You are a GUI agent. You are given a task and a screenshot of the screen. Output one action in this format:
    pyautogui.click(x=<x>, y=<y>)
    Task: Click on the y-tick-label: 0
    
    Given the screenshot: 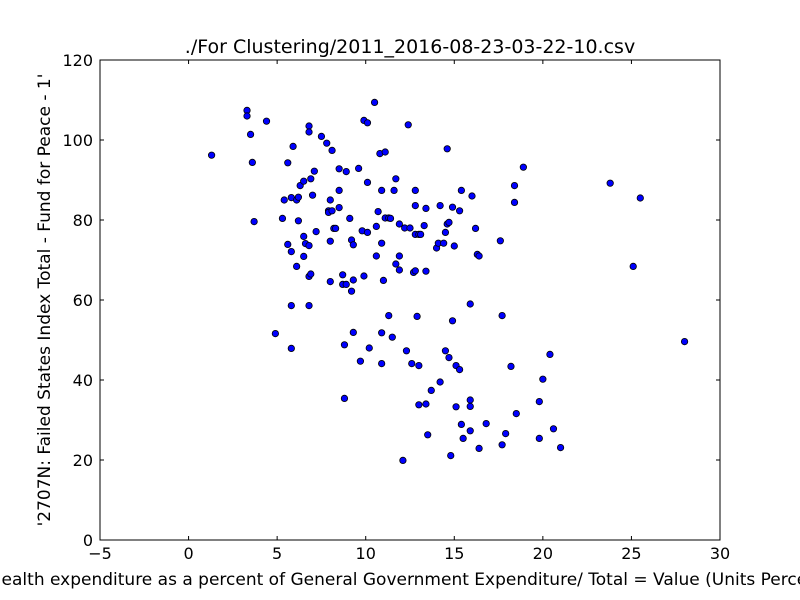 What is the action you would take?
    pyautogui.click(x=88, y=540)
    